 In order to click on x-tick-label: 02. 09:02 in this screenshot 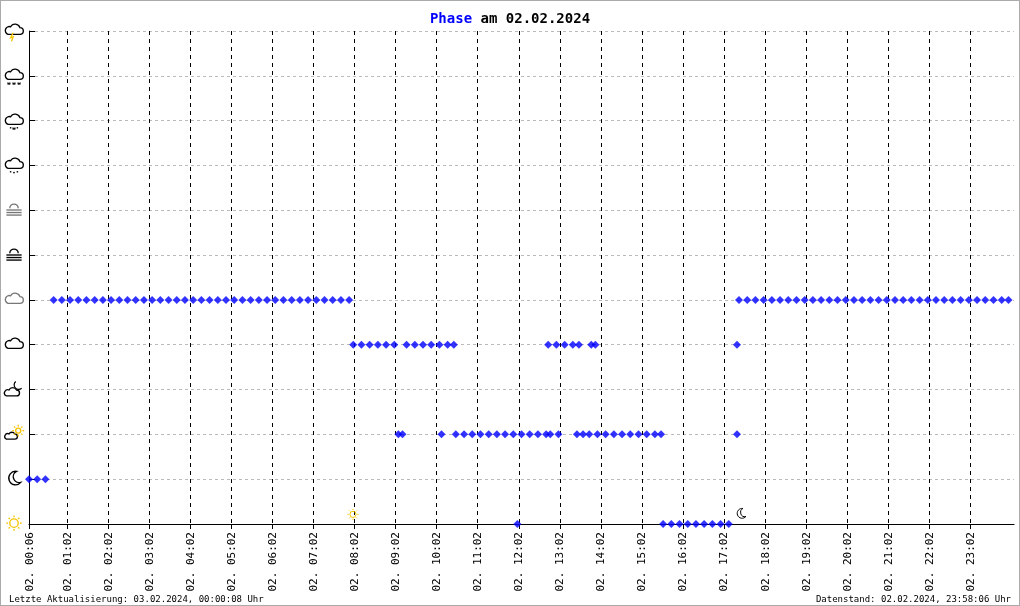, I will do `click(396, 562)`.